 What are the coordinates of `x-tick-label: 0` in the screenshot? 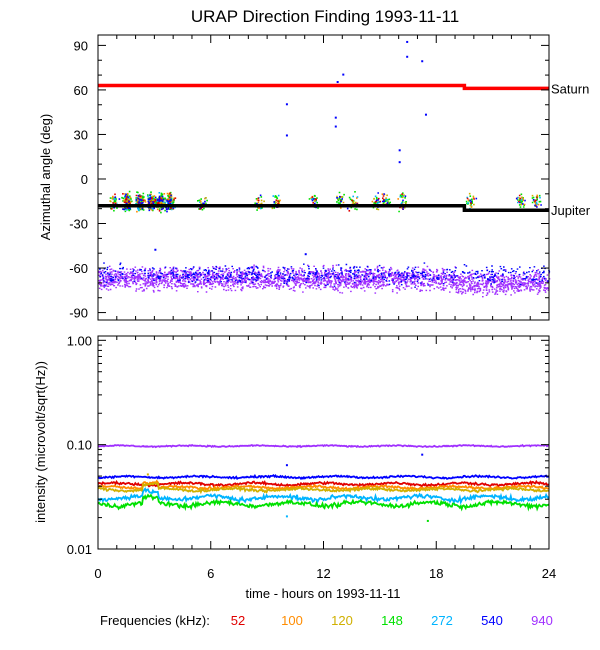 It's located at (97, 573).